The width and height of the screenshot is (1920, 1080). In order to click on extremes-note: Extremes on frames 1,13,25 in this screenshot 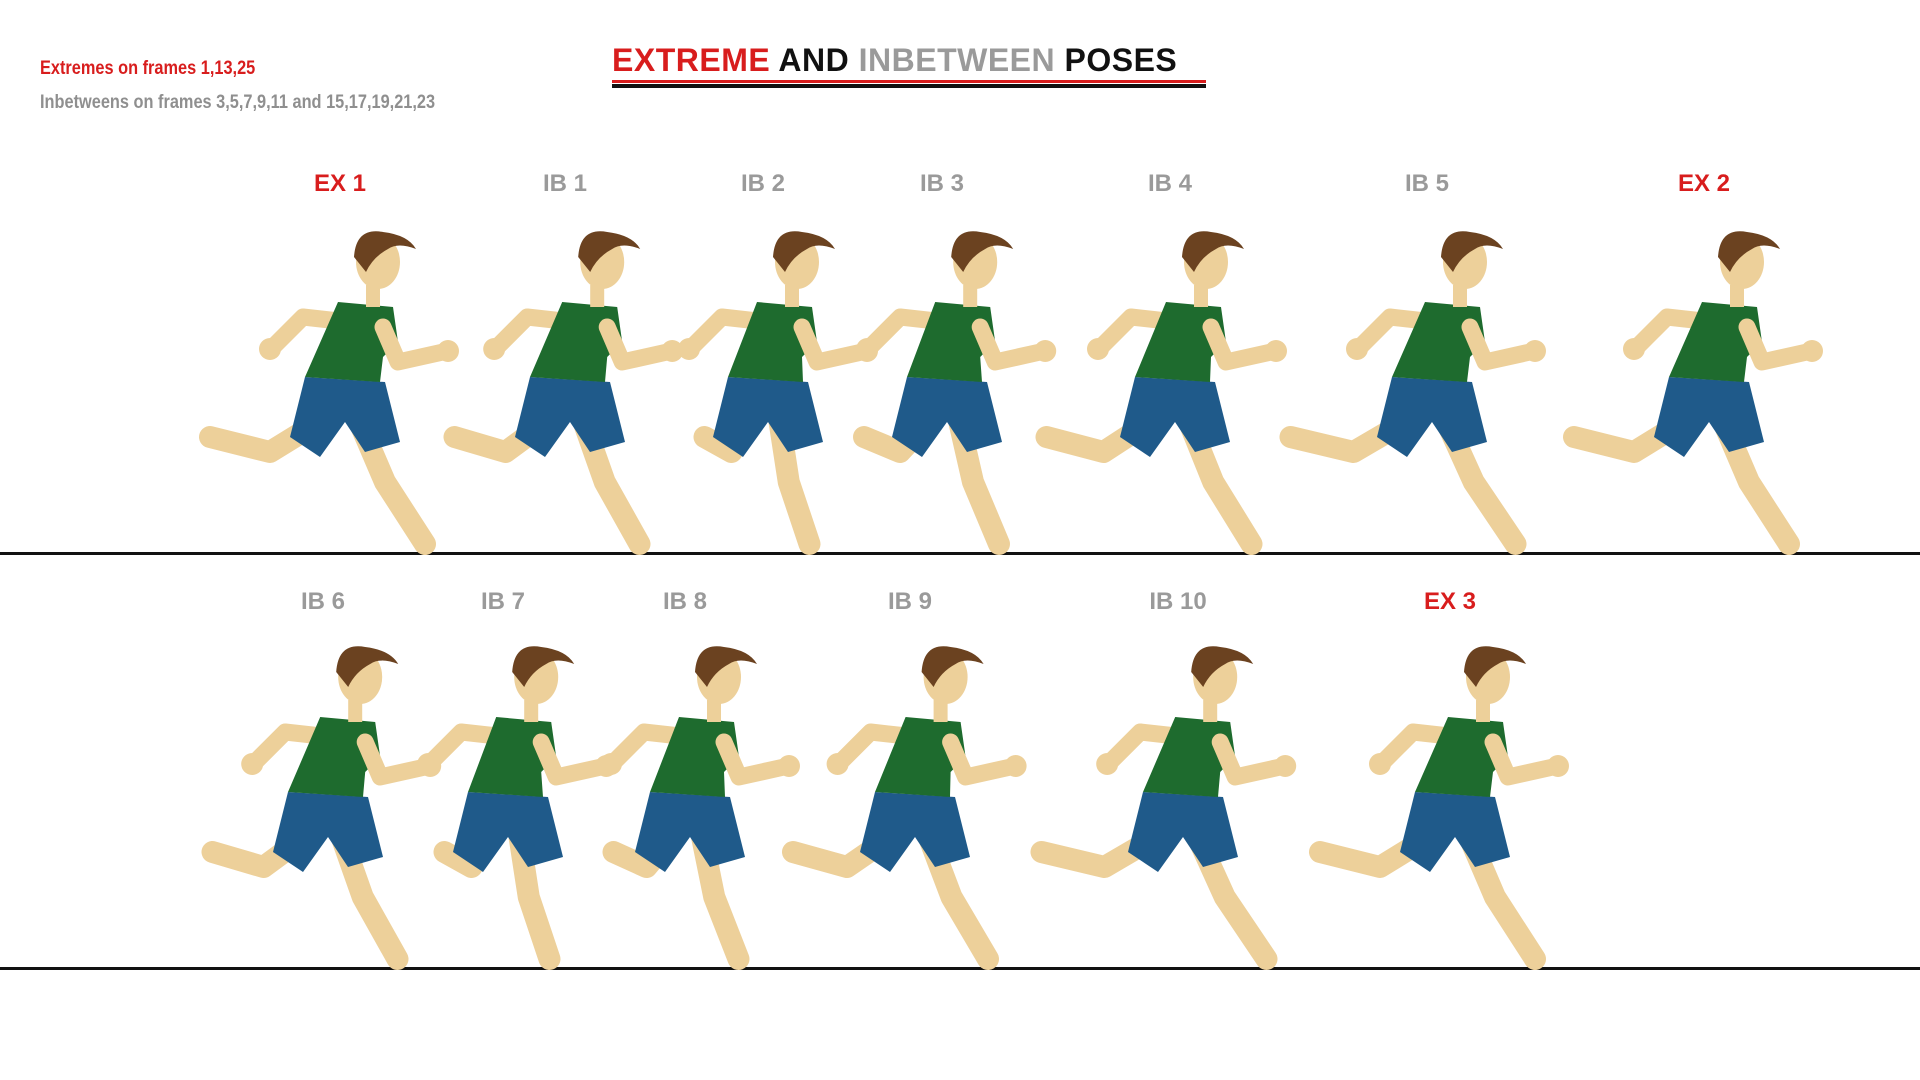, I will do `click(148, 68)`.